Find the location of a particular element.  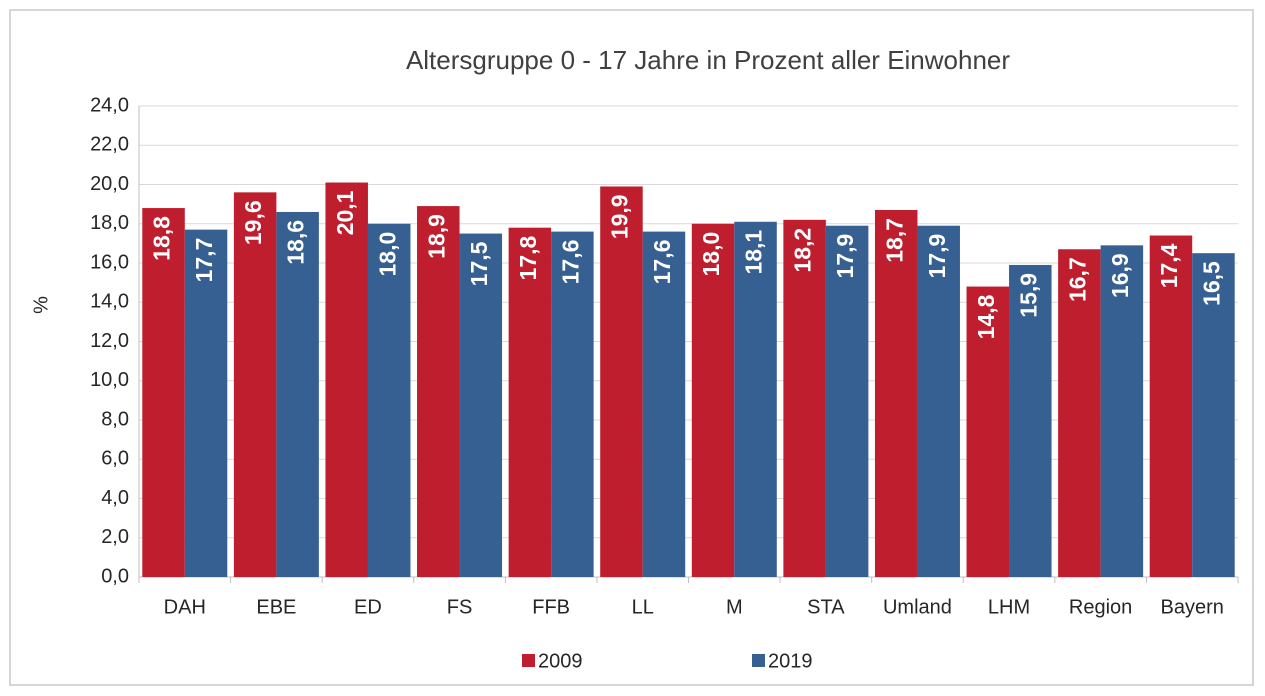

x-tick-label: LHM is located at coordinates (1009, 607).